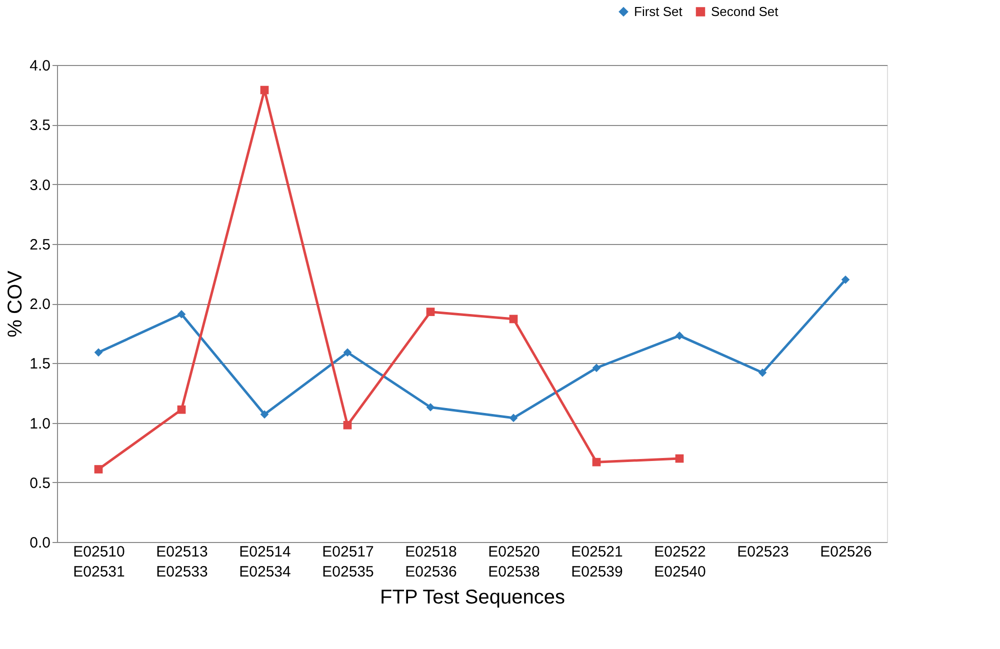 Image resolution: width=1000 pixels, height=649 pixels. I want to click on y-tick-label: 4.0, so click(40, 66).